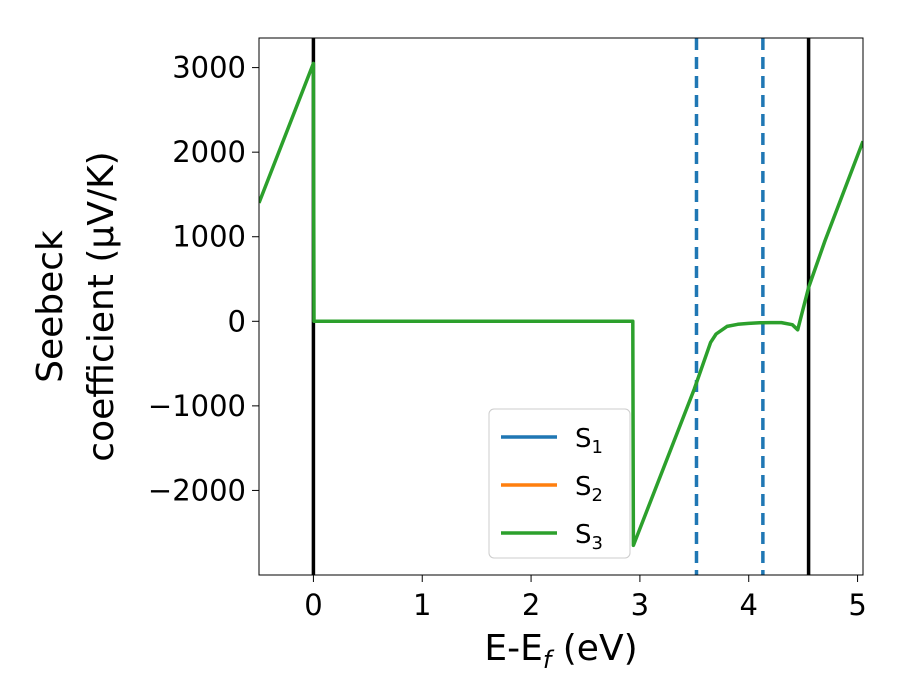  What do you see at coordinates (209, 68) in the screenshot?
I see `y-tick-label: 3000` at bounding box center [209, 68].